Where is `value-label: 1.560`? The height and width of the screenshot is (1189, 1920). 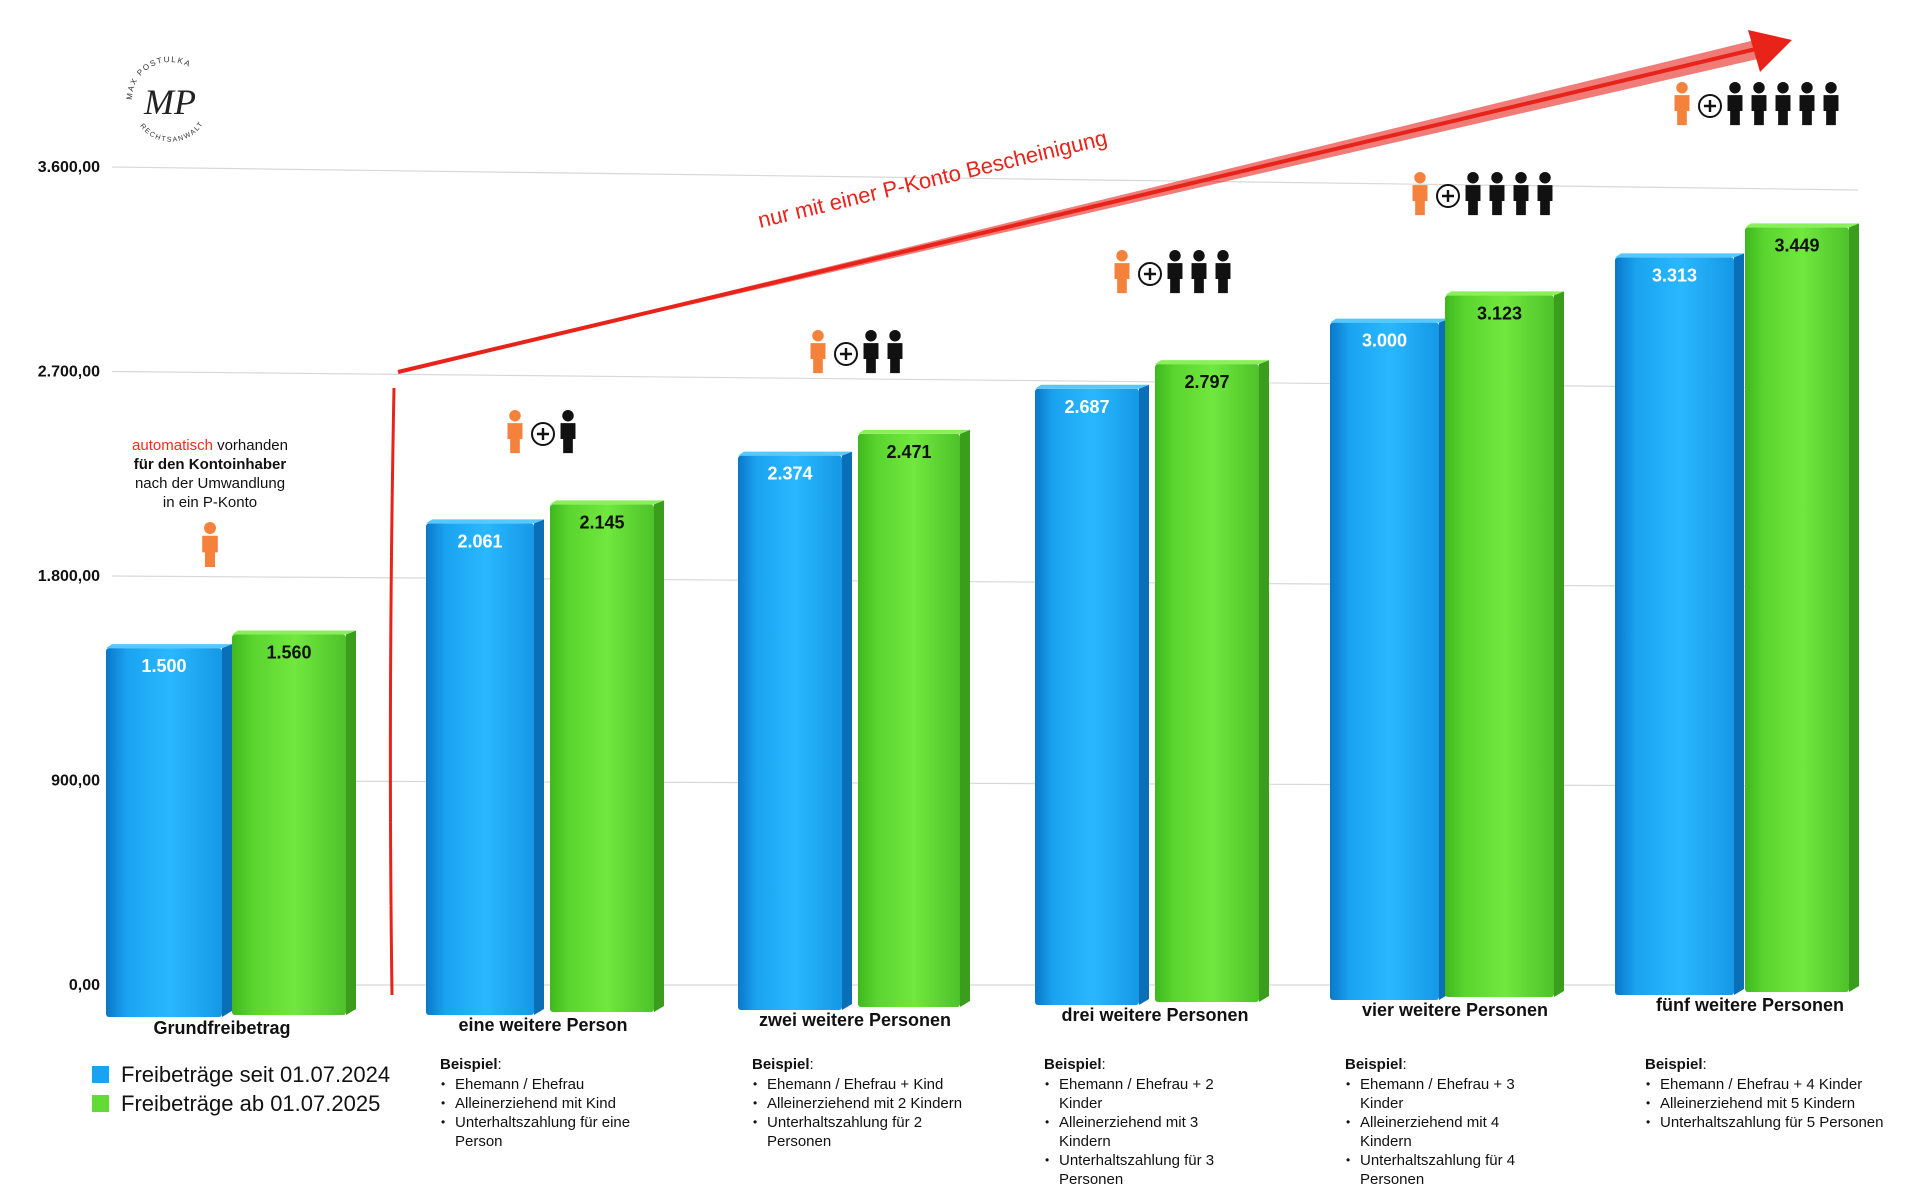 value-label: 1.560 is located at coordinates (288, 653).